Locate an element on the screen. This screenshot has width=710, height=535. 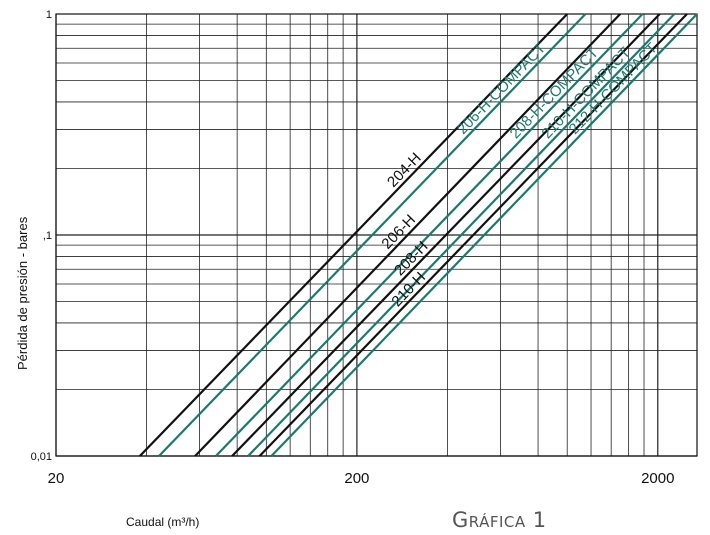
x-axis-label: Caudal (m³/h) is located at coordinates (163, 522).